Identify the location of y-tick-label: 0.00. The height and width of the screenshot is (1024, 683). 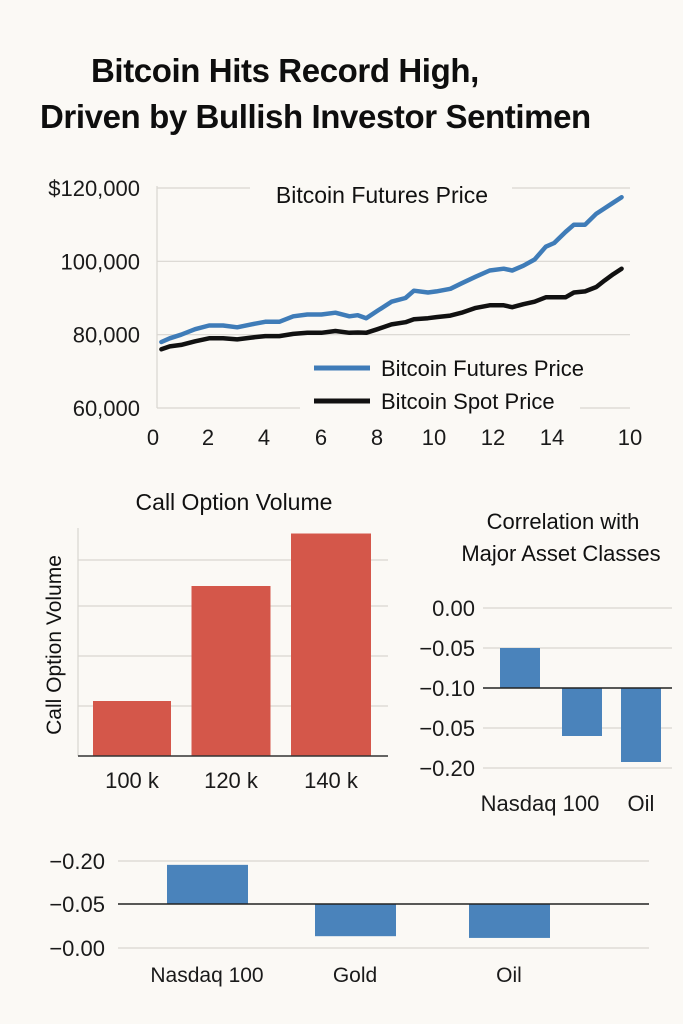
(453, 608).